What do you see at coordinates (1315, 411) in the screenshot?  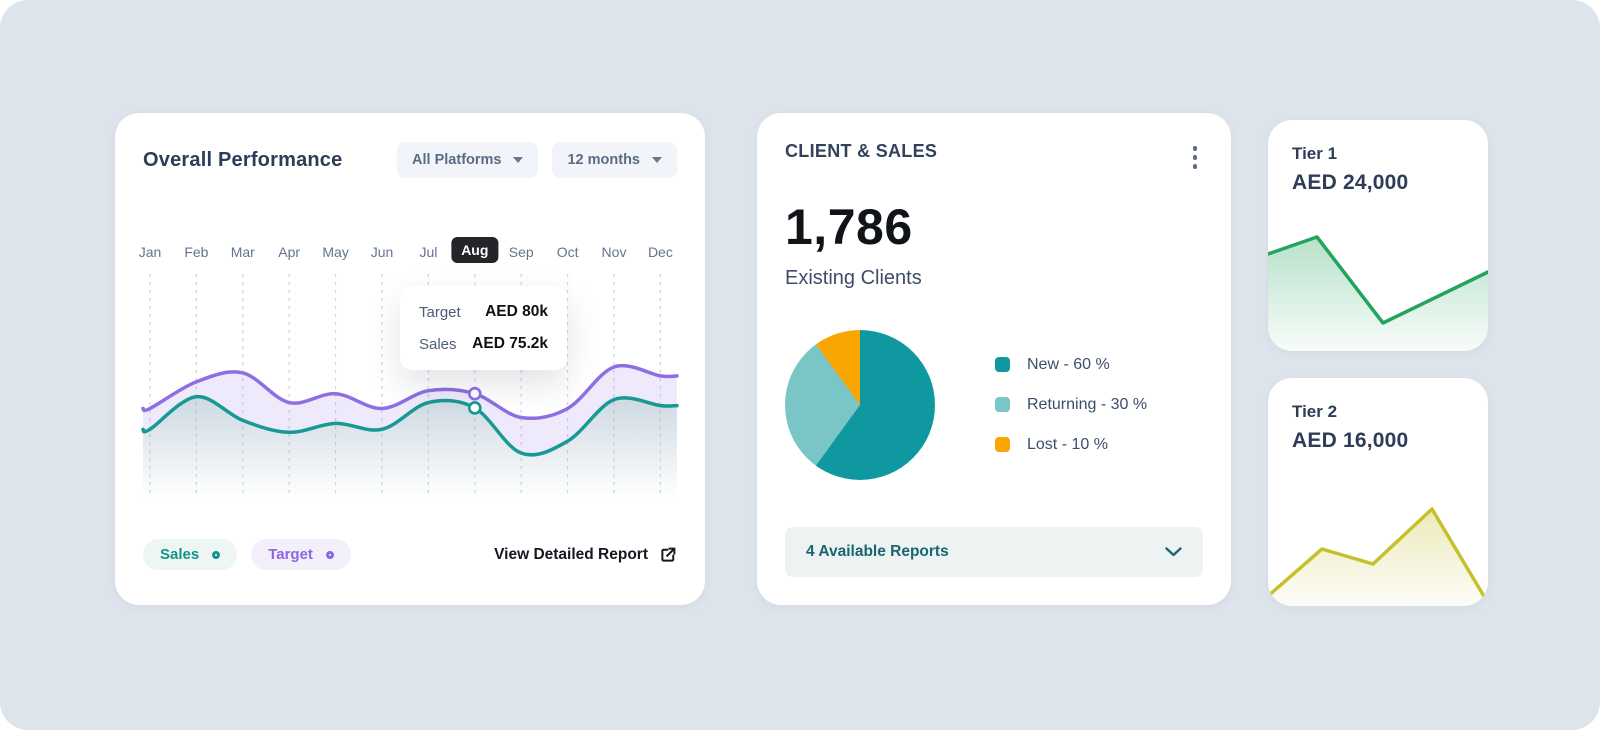 I see `tier2-title: Tier 2` at bounding box center [1315, 411].